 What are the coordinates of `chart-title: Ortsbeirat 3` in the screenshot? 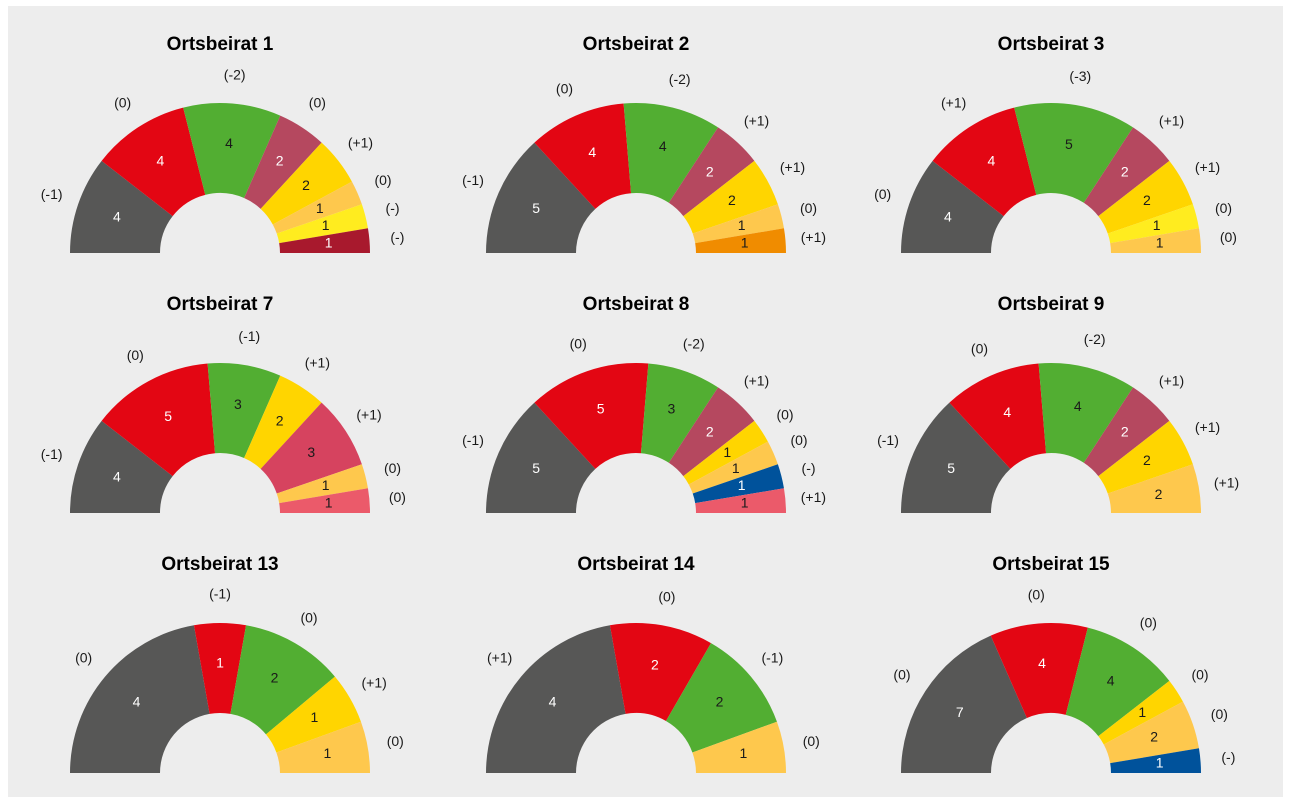 It's located at (1051, 44).